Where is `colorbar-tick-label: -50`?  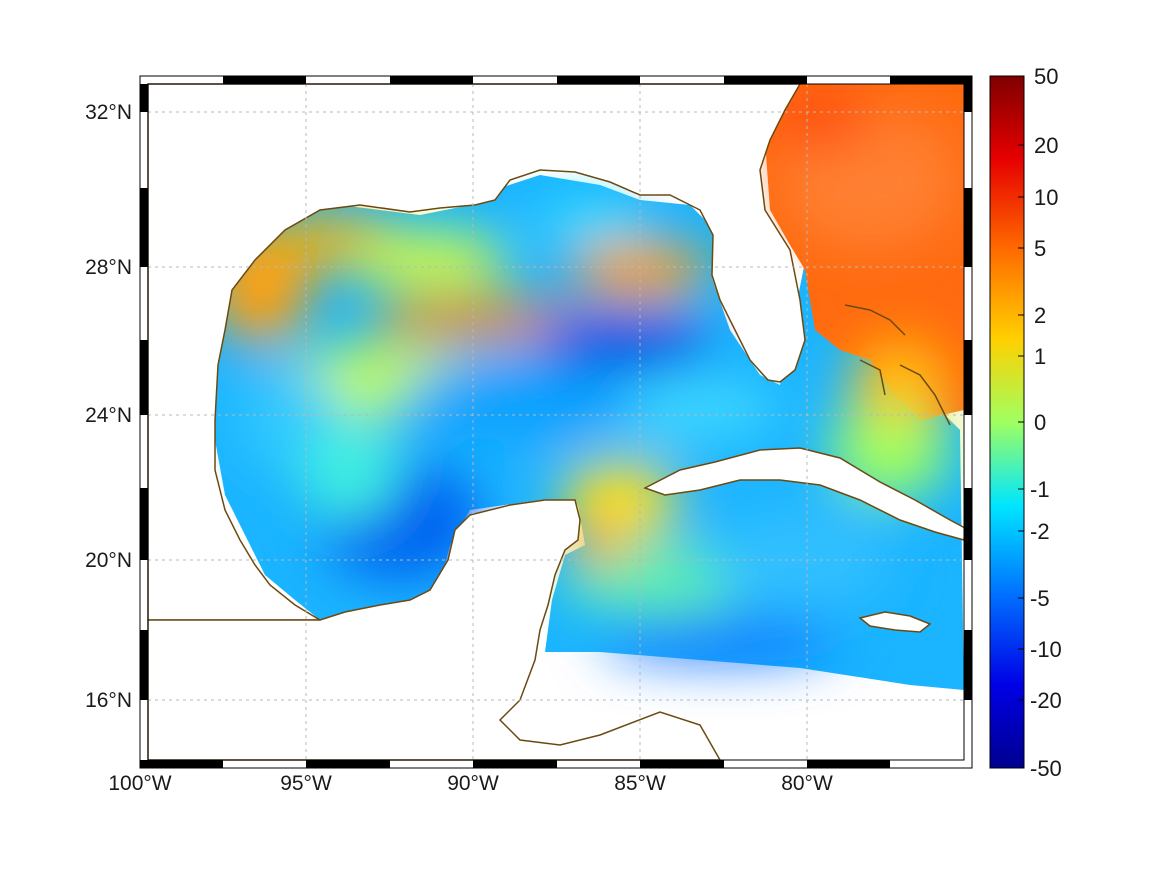 colorbar-tick-label: -50 is located at coordinates (1046, 768).